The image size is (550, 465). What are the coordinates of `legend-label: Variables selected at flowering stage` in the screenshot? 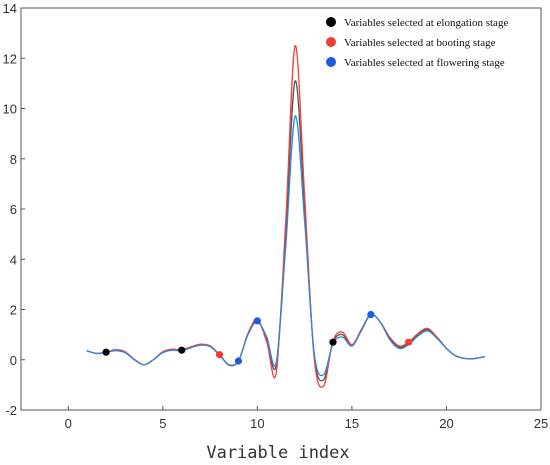 It's located at (424, 63).